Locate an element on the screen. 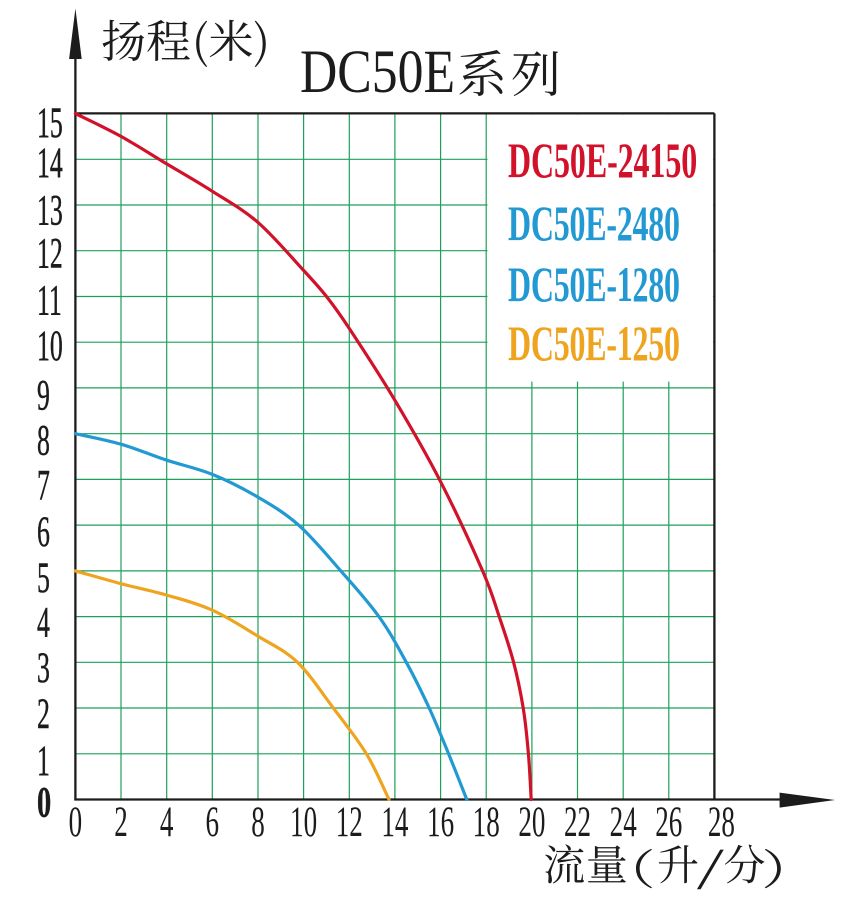 Image resolution: width=851 pixels, height=901 pixels. svg-text: 13 is located at coordinates (50, 210).